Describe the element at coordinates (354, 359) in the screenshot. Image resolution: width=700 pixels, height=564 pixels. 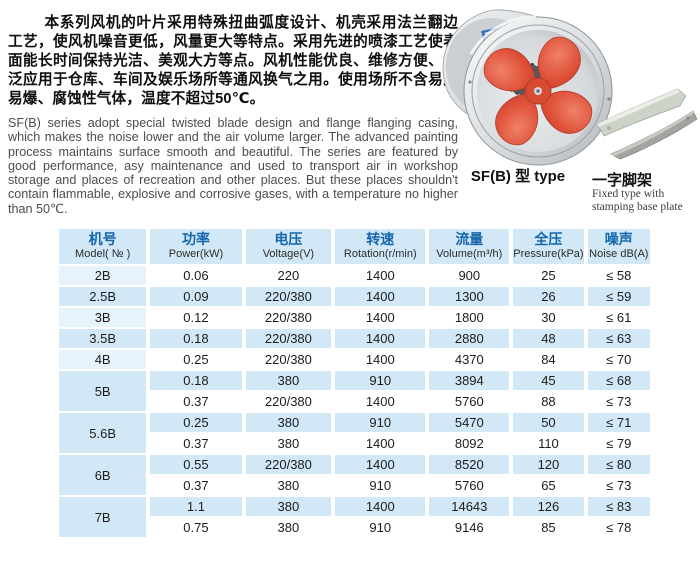
I see `table-row: 4B 0.25 220/380 1400 4370 84 ≤ 70` at that location.